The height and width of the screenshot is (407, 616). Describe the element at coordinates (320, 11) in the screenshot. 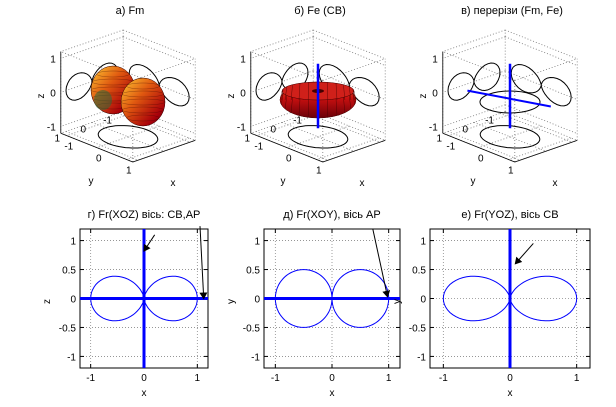

I see `panel3d-title: б) Fe (CB)` at that location.